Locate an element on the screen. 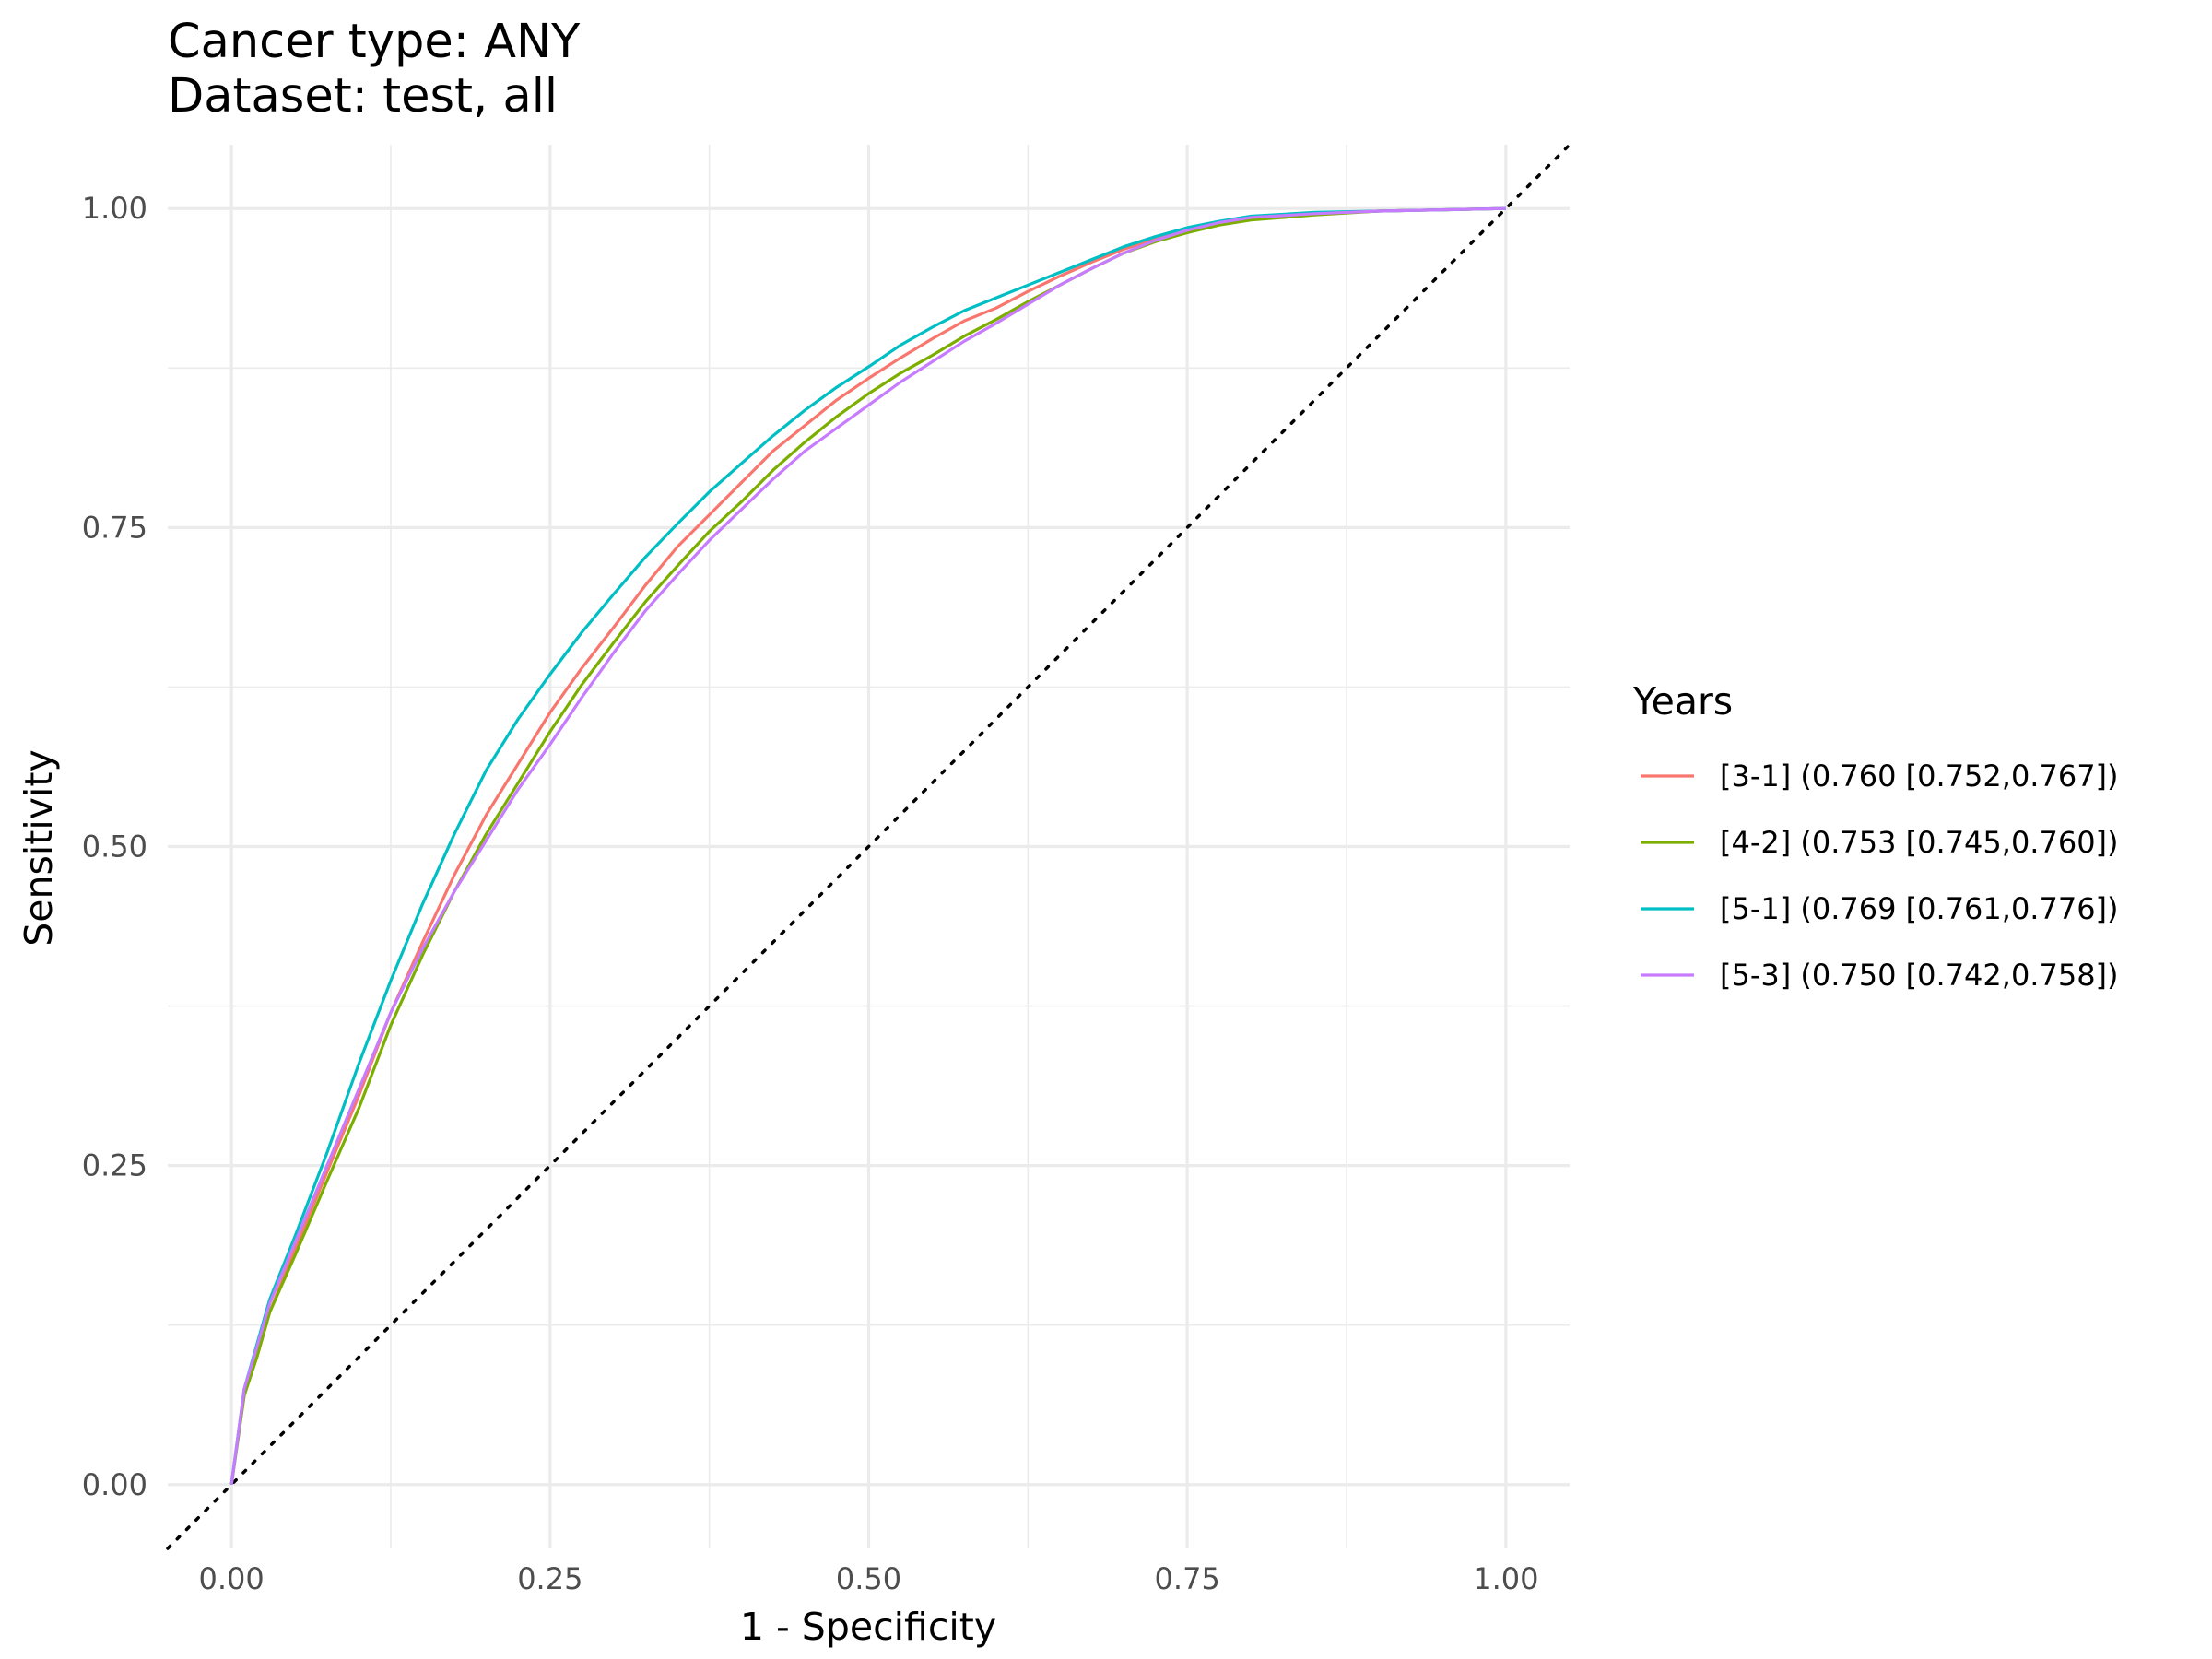 The height and width of the screenshot is (1659, 2212). y-tick-label-2: 0.50 is located at coordinates (114, 847).